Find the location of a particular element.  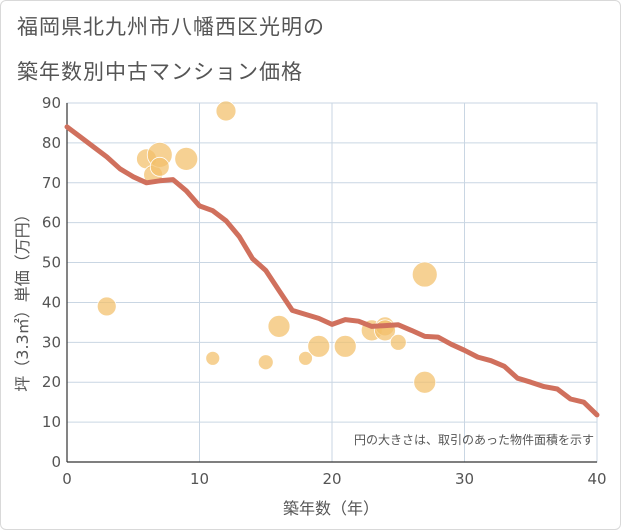

bubble-size-note: 円の大きさは、取引のあった物件面積を示す is located at coordinates (474, 439).